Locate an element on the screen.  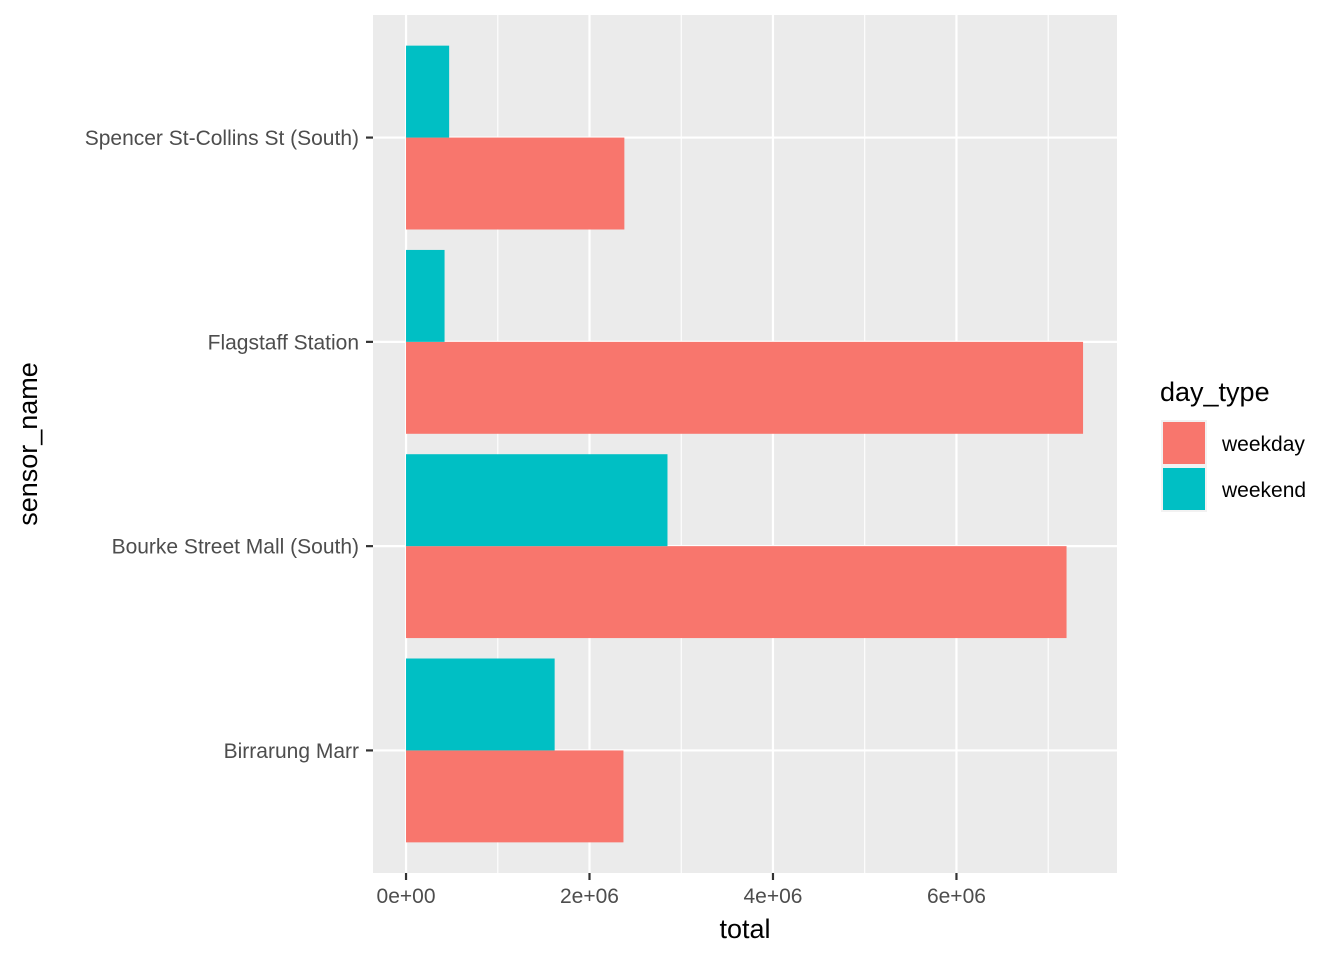
legend-label-weekday: weekday is located at coordinates (1263, 444).